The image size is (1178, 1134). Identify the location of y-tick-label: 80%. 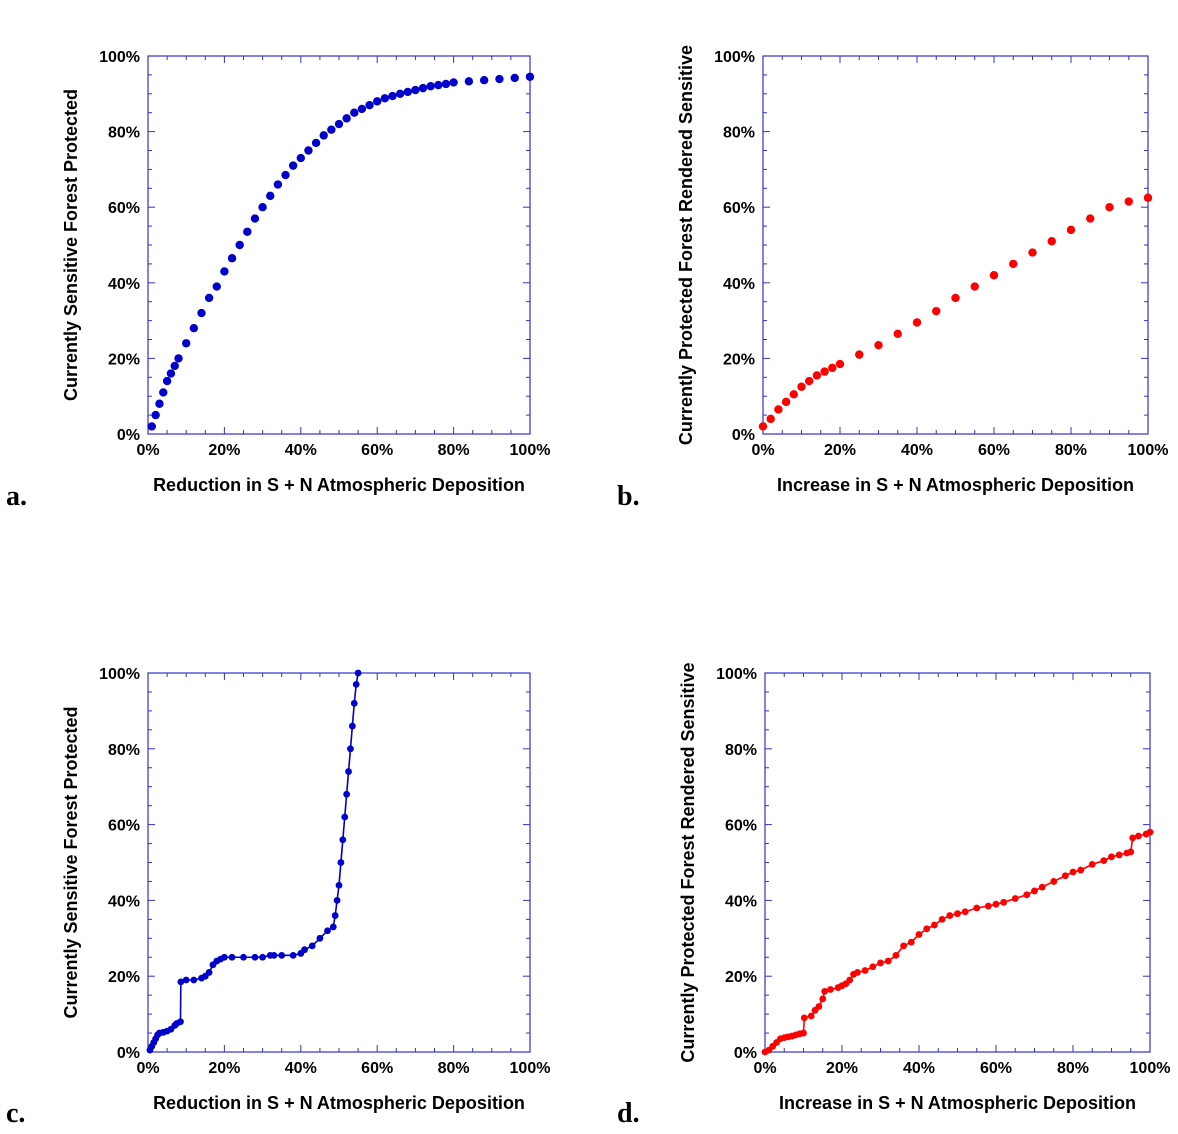
(124, 750).